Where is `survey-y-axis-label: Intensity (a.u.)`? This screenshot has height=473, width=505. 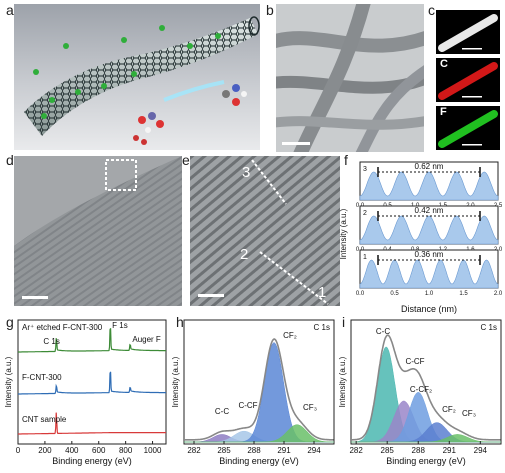
survey-y-axis-label: Intensity (a.u.) is located at coordinates (8, 381).